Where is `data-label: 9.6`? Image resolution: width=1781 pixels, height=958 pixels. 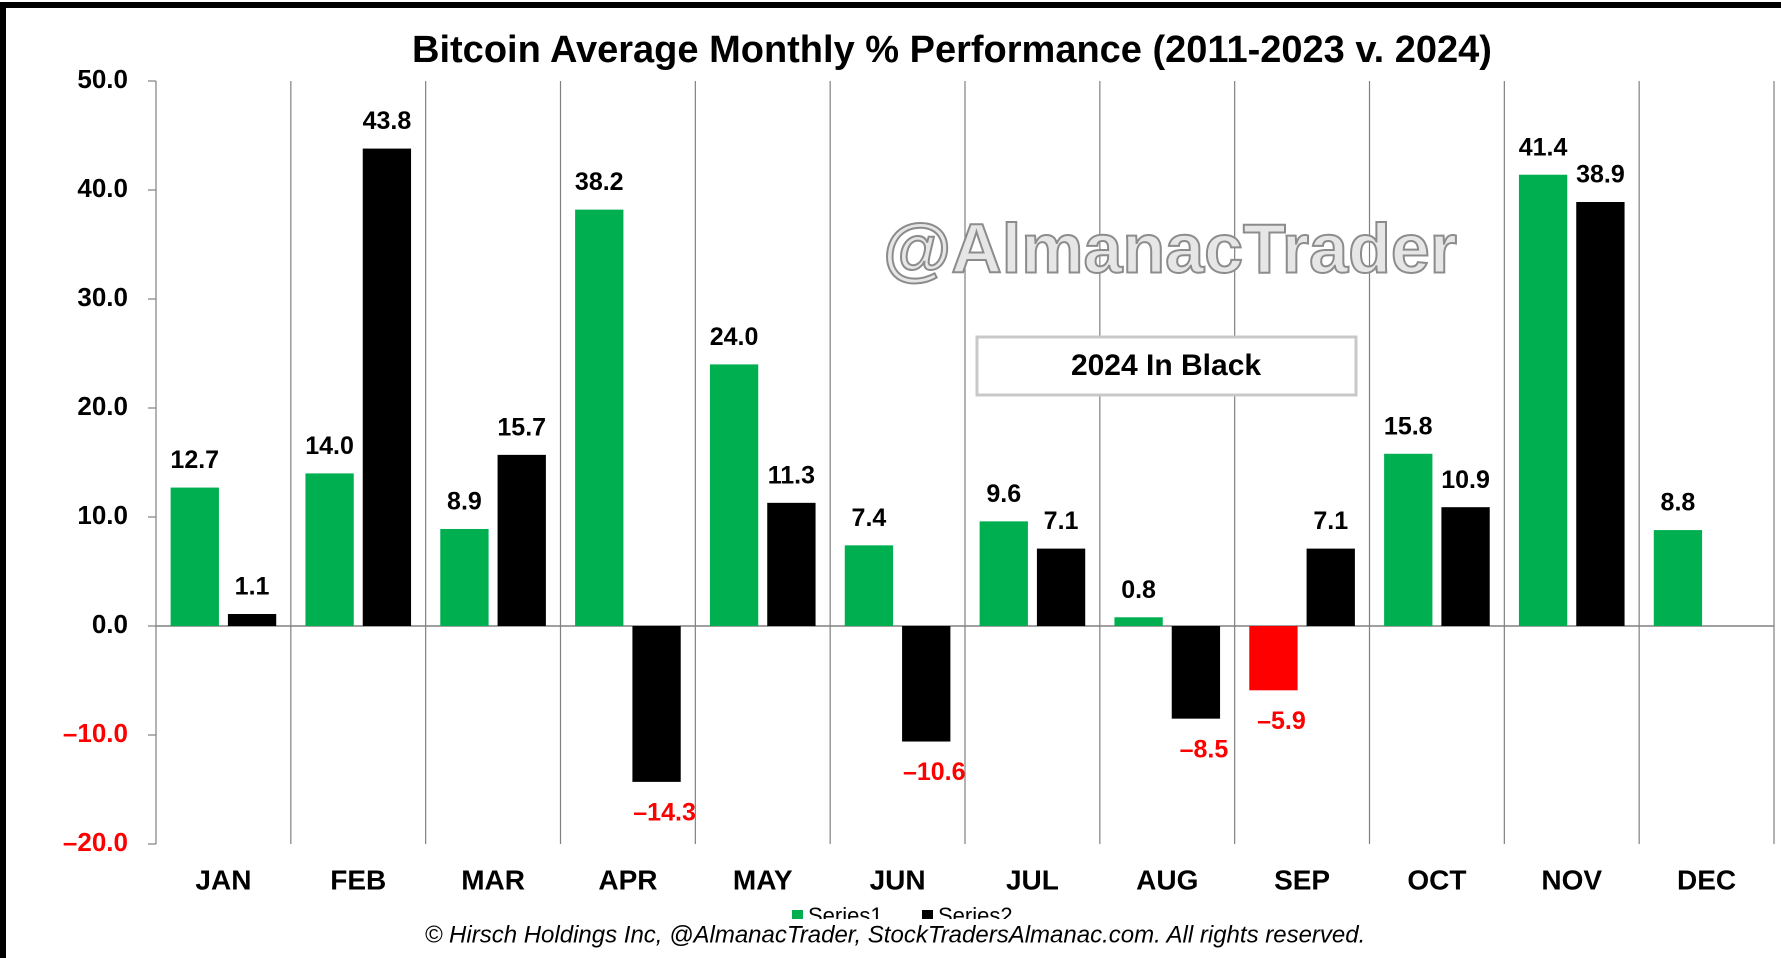 data-label: 9.6 is located at coordinates (1003, 494).